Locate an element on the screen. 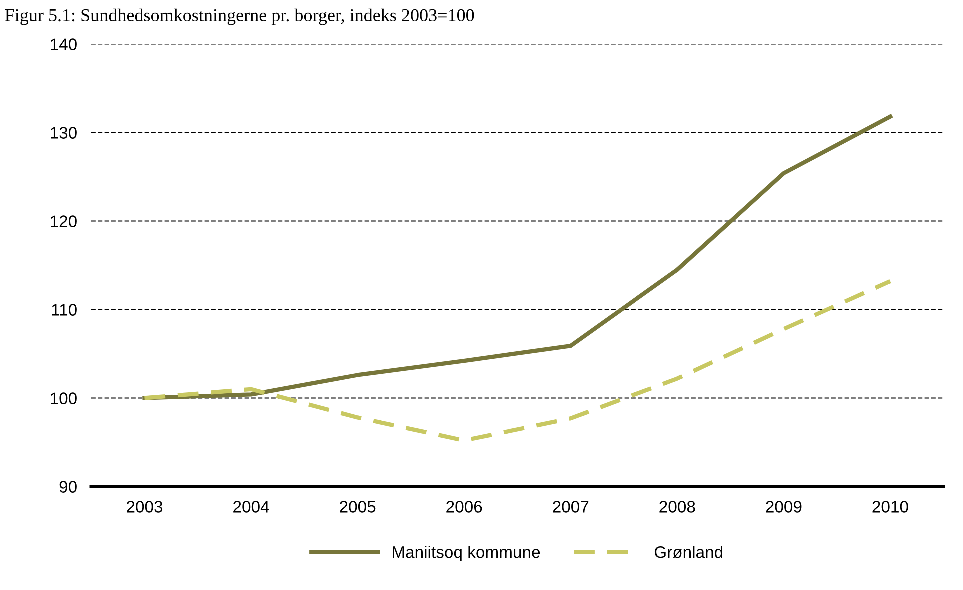 This screenshot has height=590, width=963. y-tick-label: 100 is located at coordinates (64, 398).